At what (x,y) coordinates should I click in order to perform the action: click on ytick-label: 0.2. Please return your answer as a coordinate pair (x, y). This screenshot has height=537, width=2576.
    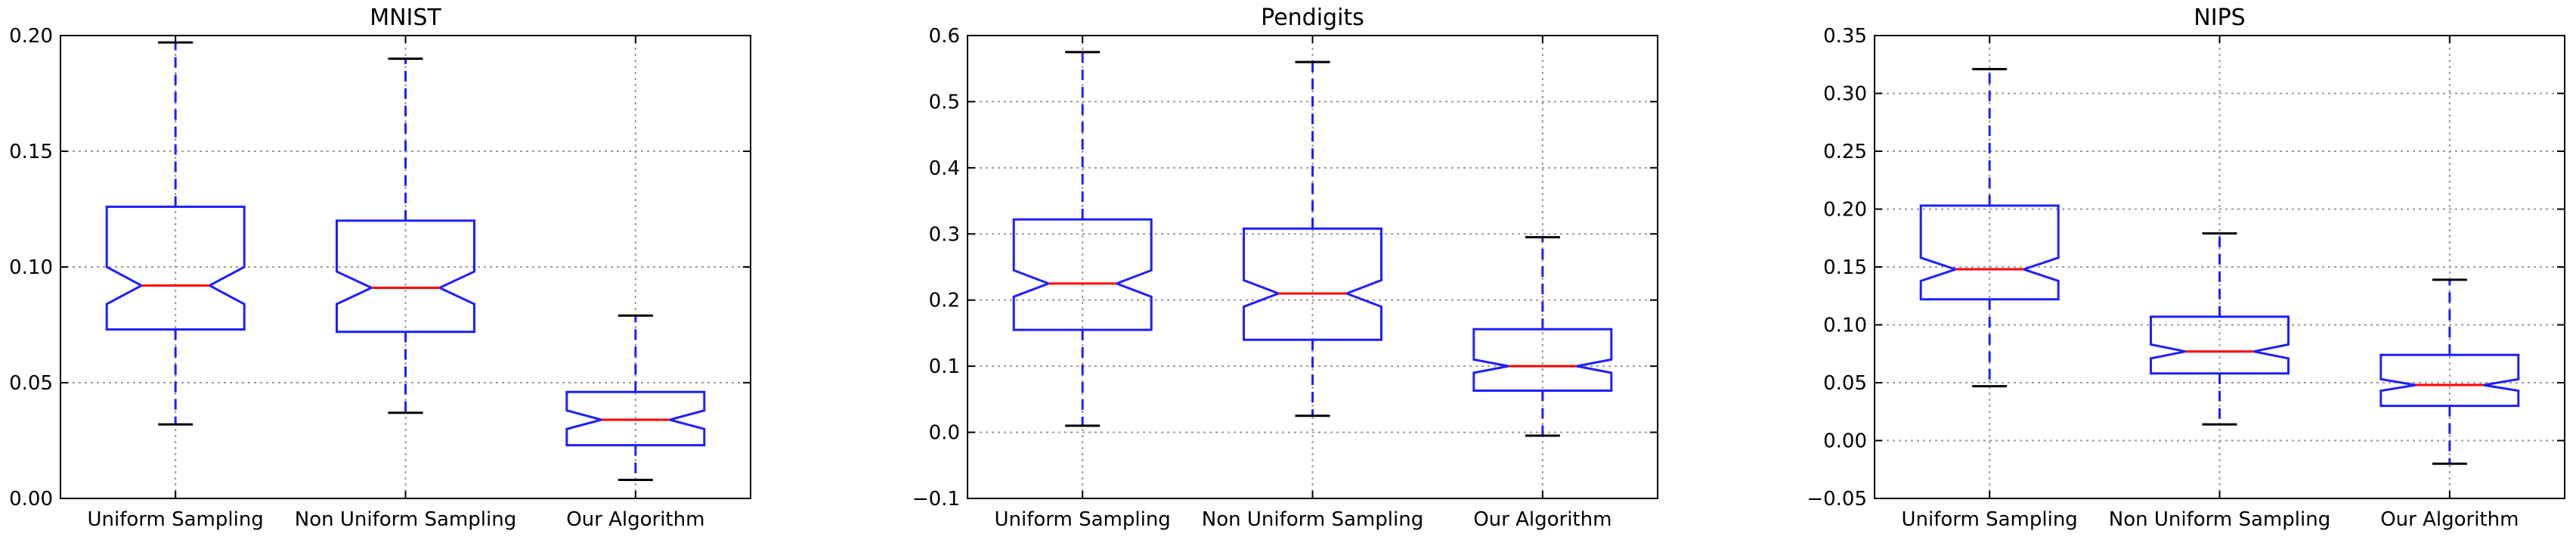
    Looking at the image, I should click on (944, 301).